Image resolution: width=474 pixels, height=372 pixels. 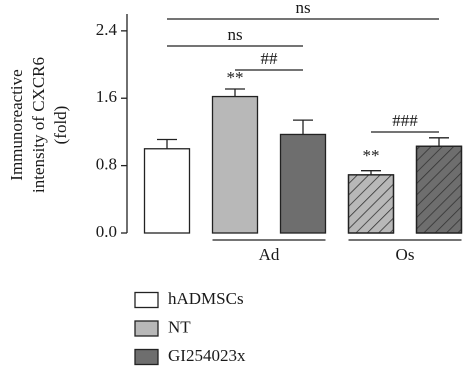 I want to click on y-axis-label: Immunoreactive intensity of CXCR6 (fold), so click(x=38, y=125).